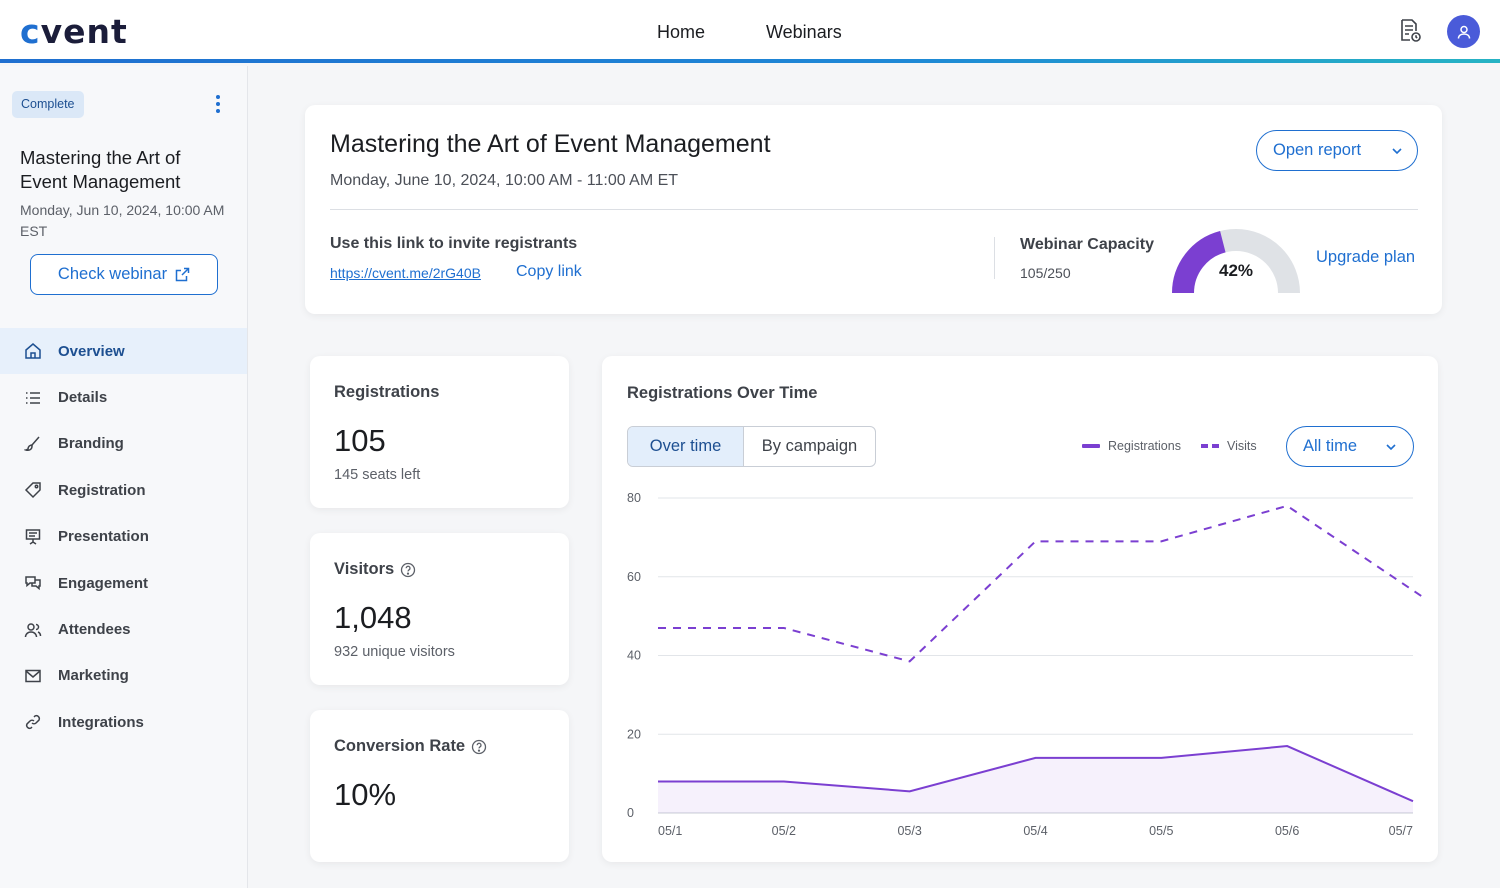 This screenshot has width=1500, height=888. I want to click on event-title: Mastering the Art of Event Management, so click(550, 144).